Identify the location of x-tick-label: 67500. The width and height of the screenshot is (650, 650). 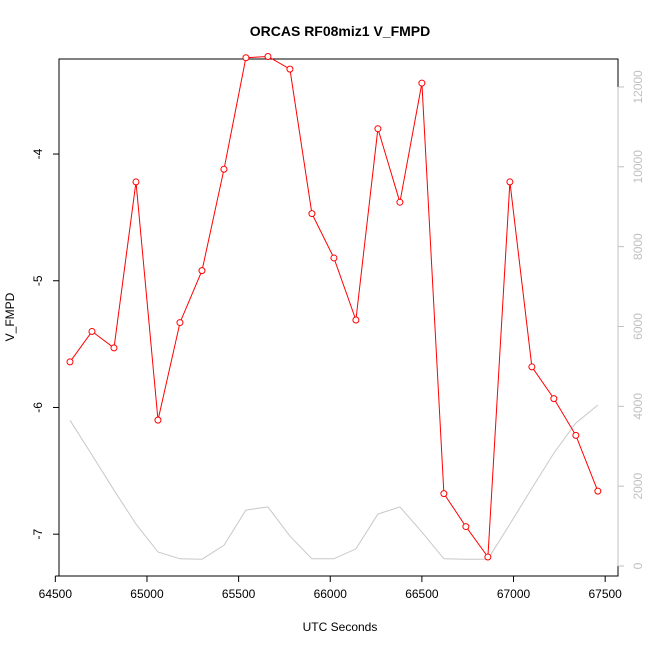
(605, 594).